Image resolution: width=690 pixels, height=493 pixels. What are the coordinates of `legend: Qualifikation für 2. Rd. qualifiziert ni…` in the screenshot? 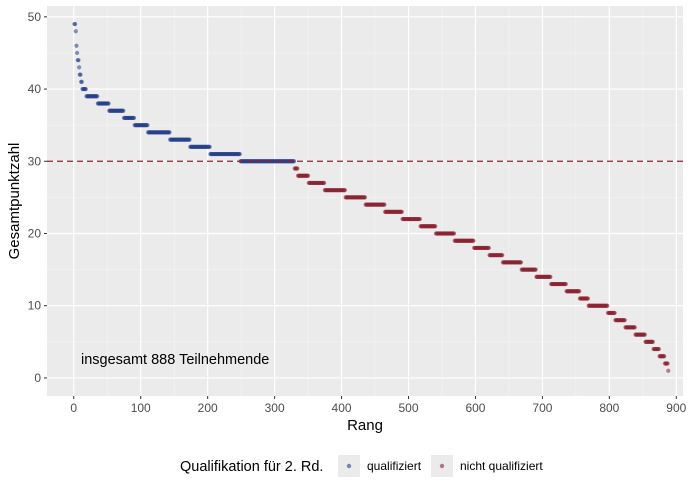 It's located at (361, 466).